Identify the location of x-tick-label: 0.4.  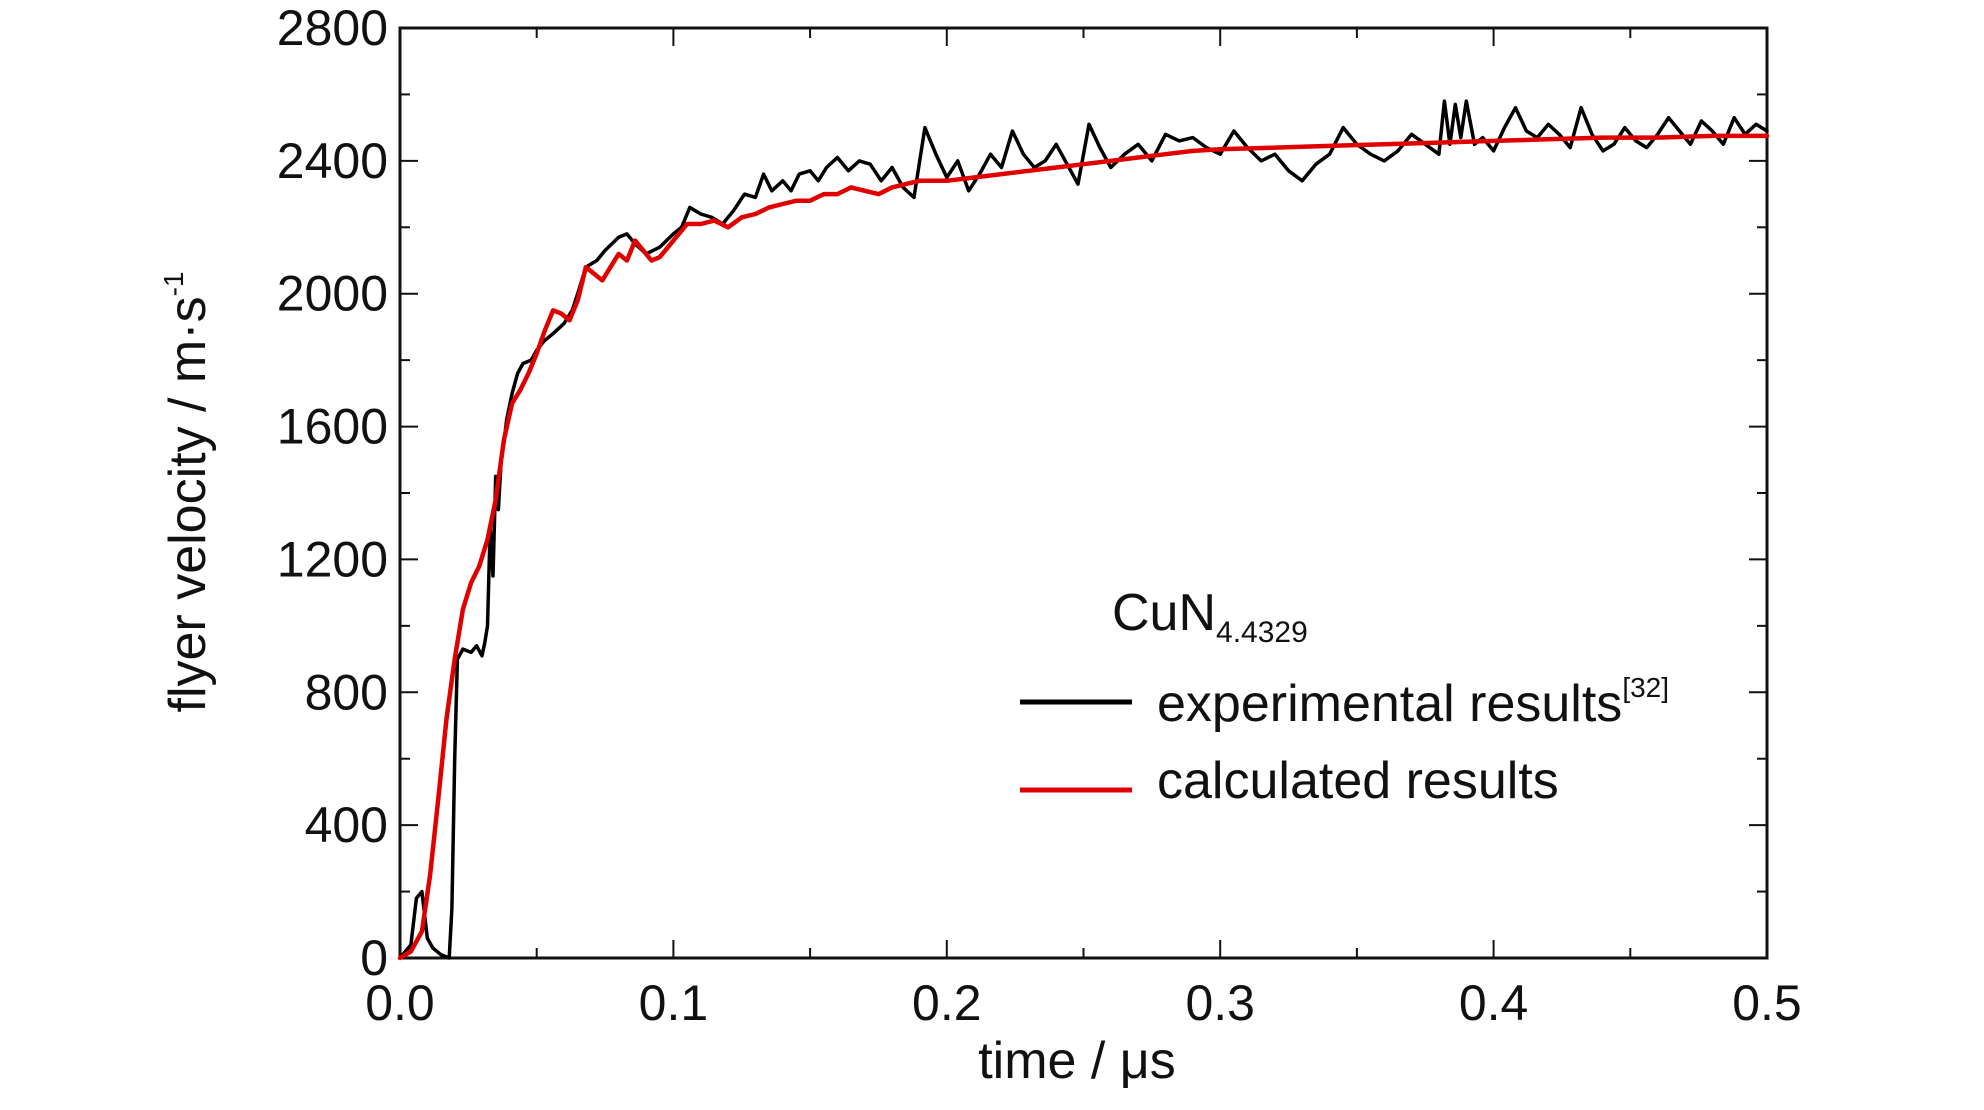
(1494, 1003).